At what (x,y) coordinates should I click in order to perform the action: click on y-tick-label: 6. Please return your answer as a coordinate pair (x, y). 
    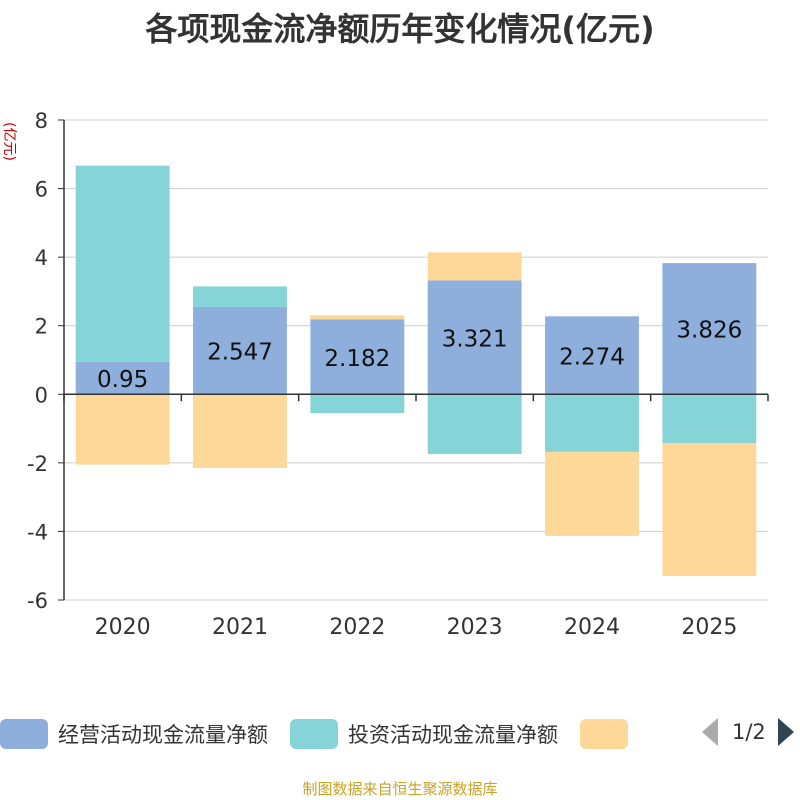
    Looking at the image, I should click on (41, 190).